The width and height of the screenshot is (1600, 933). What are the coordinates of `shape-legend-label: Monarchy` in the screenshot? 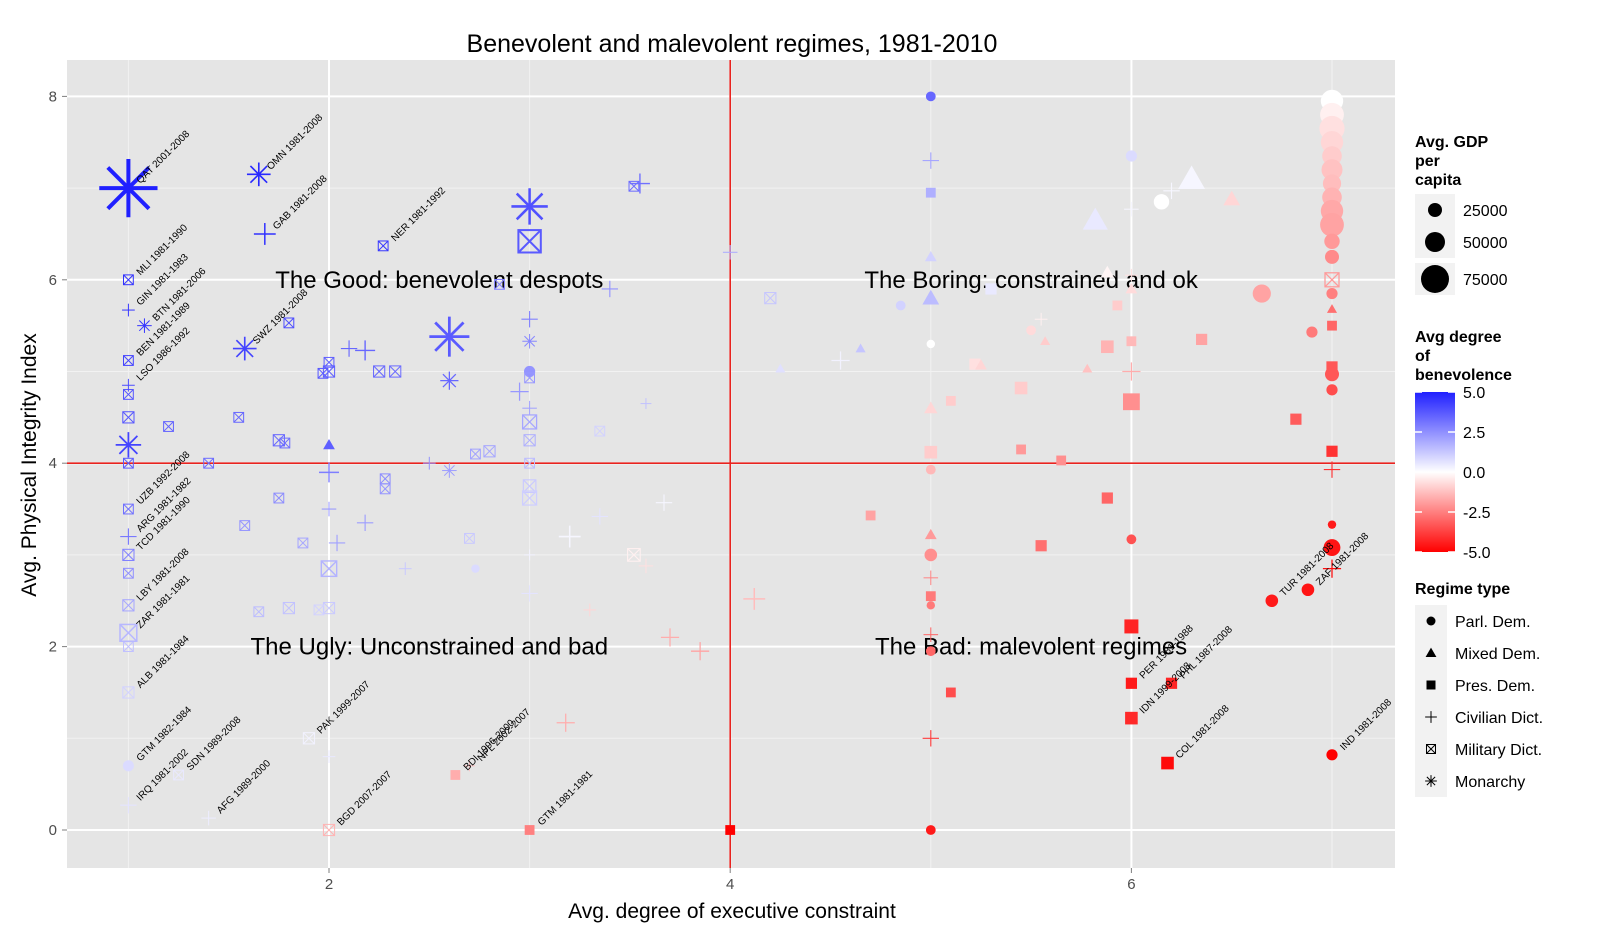 It's located at (1490, 782).